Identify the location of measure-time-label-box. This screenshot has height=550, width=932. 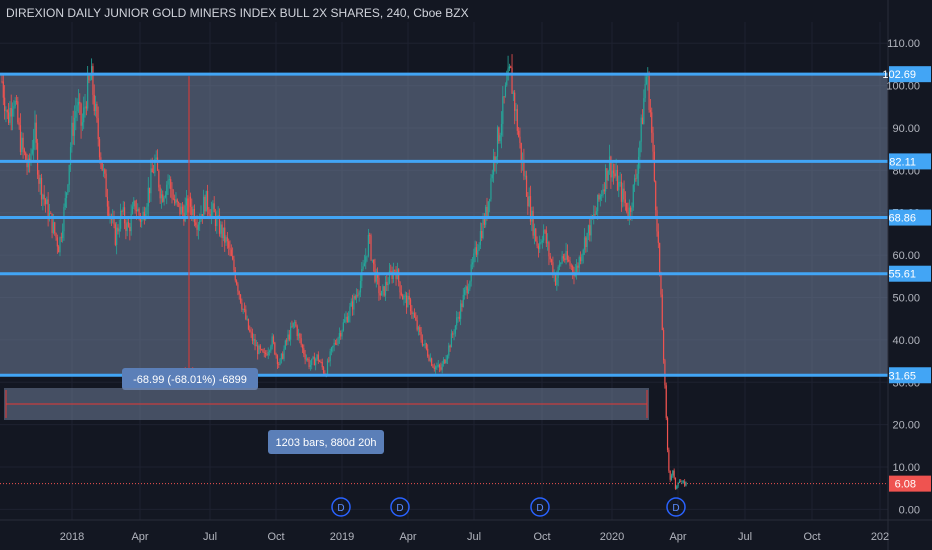
(326, 442).